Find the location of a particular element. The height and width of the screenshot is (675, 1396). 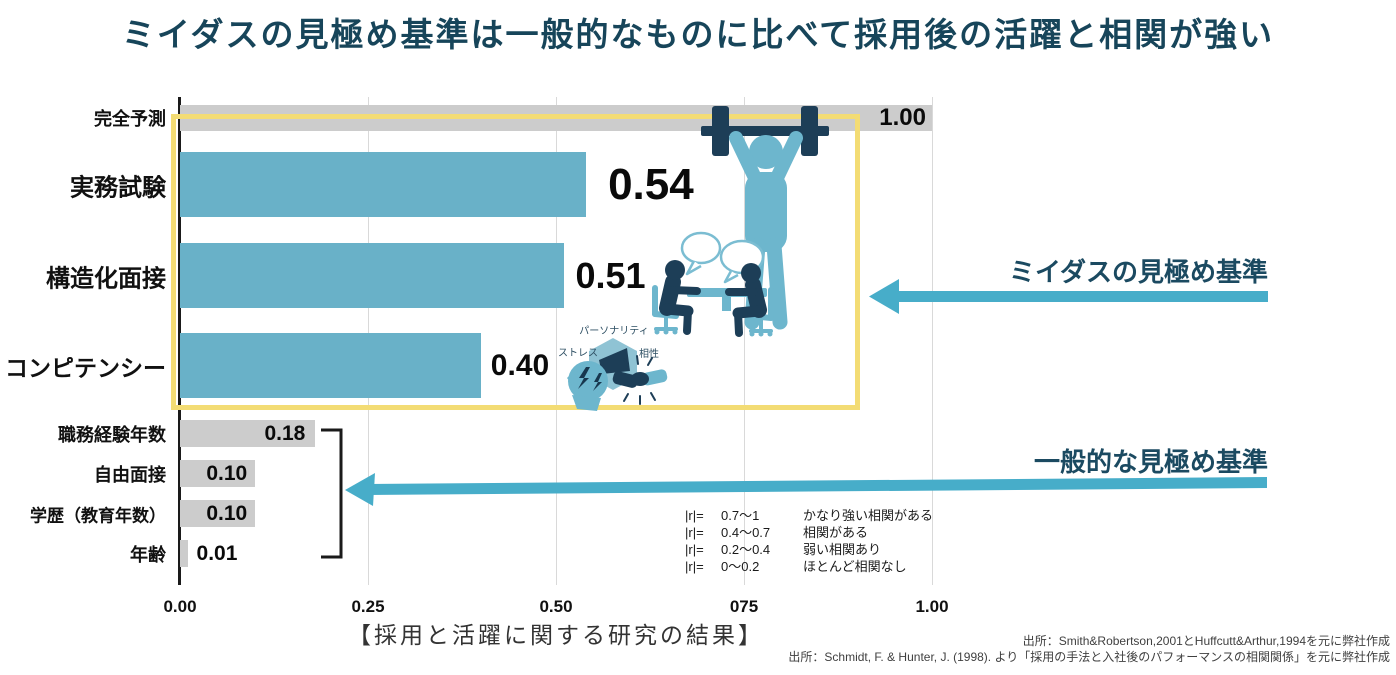

legend-desc: 弱い相関あり is located at coordinates (842, 549).